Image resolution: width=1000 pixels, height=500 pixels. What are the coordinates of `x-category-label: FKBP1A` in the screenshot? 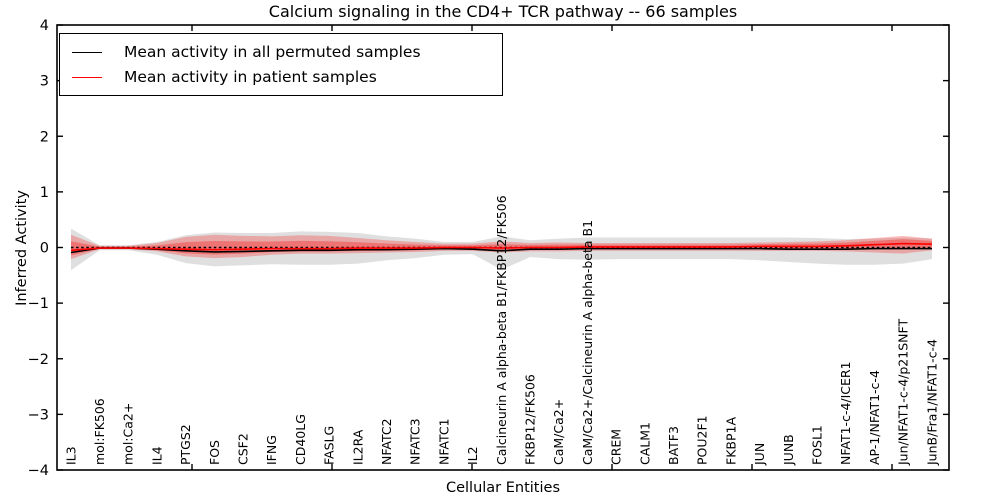 It's located at (730, 441).